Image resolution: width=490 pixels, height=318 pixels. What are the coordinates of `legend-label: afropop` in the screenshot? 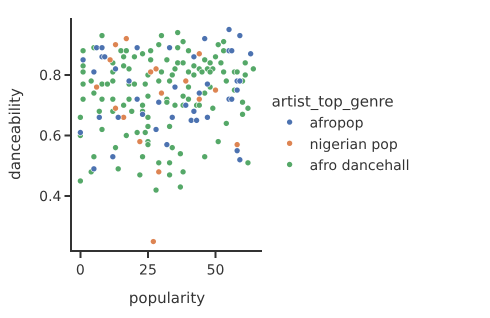 It's located at (337, 124).